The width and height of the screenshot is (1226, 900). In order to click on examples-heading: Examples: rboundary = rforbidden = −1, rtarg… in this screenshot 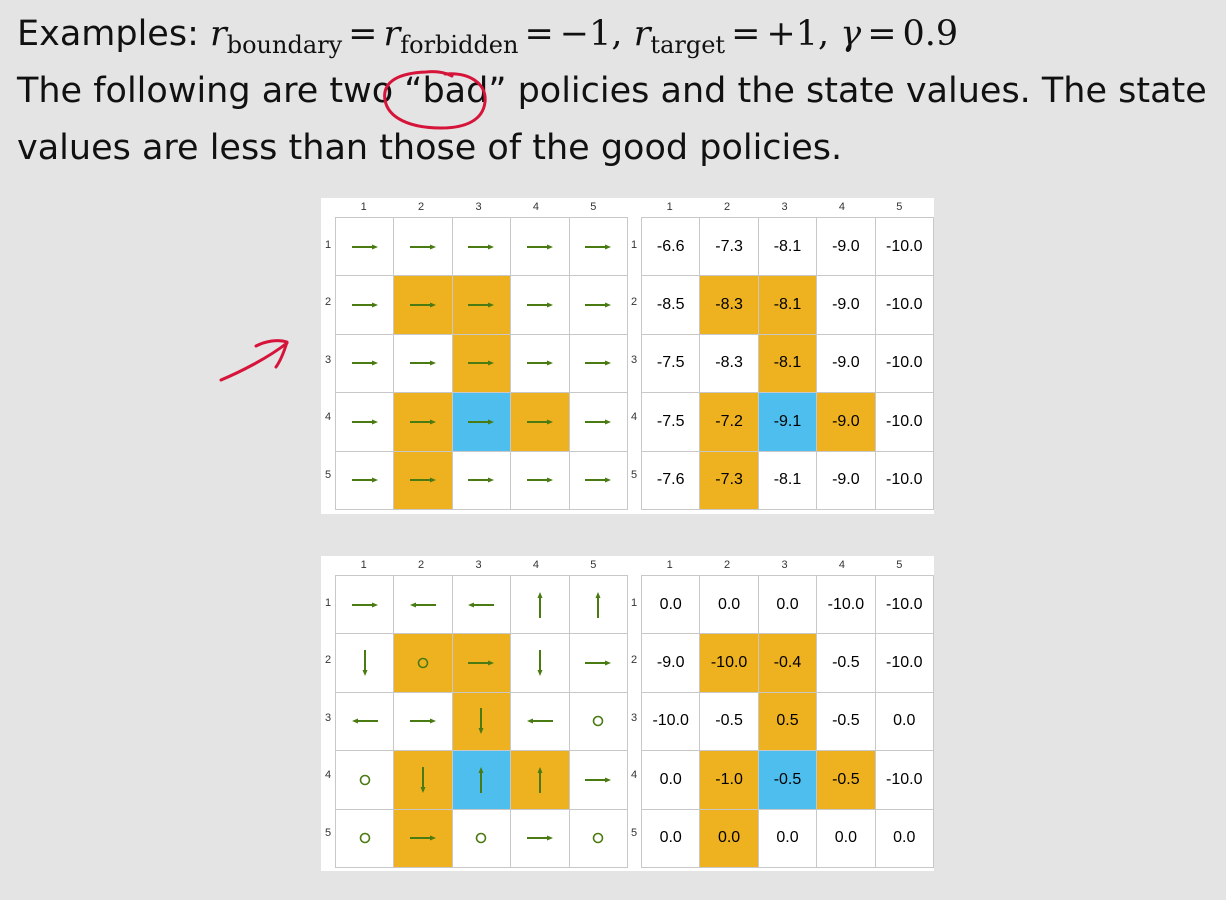, I will do `click(487, 37)`.